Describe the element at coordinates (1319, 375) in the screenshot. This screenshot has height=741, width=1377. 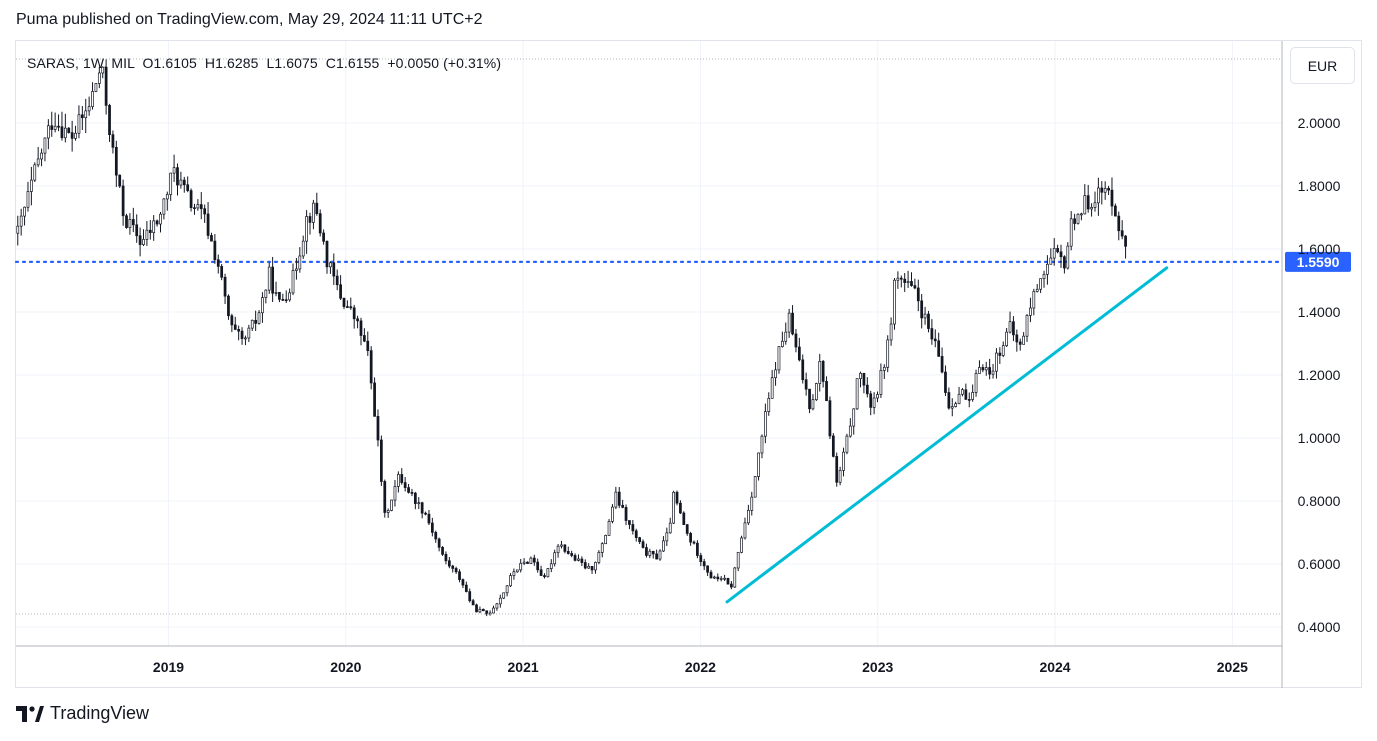
I see `y-tick-label: 1.2000` at that location.